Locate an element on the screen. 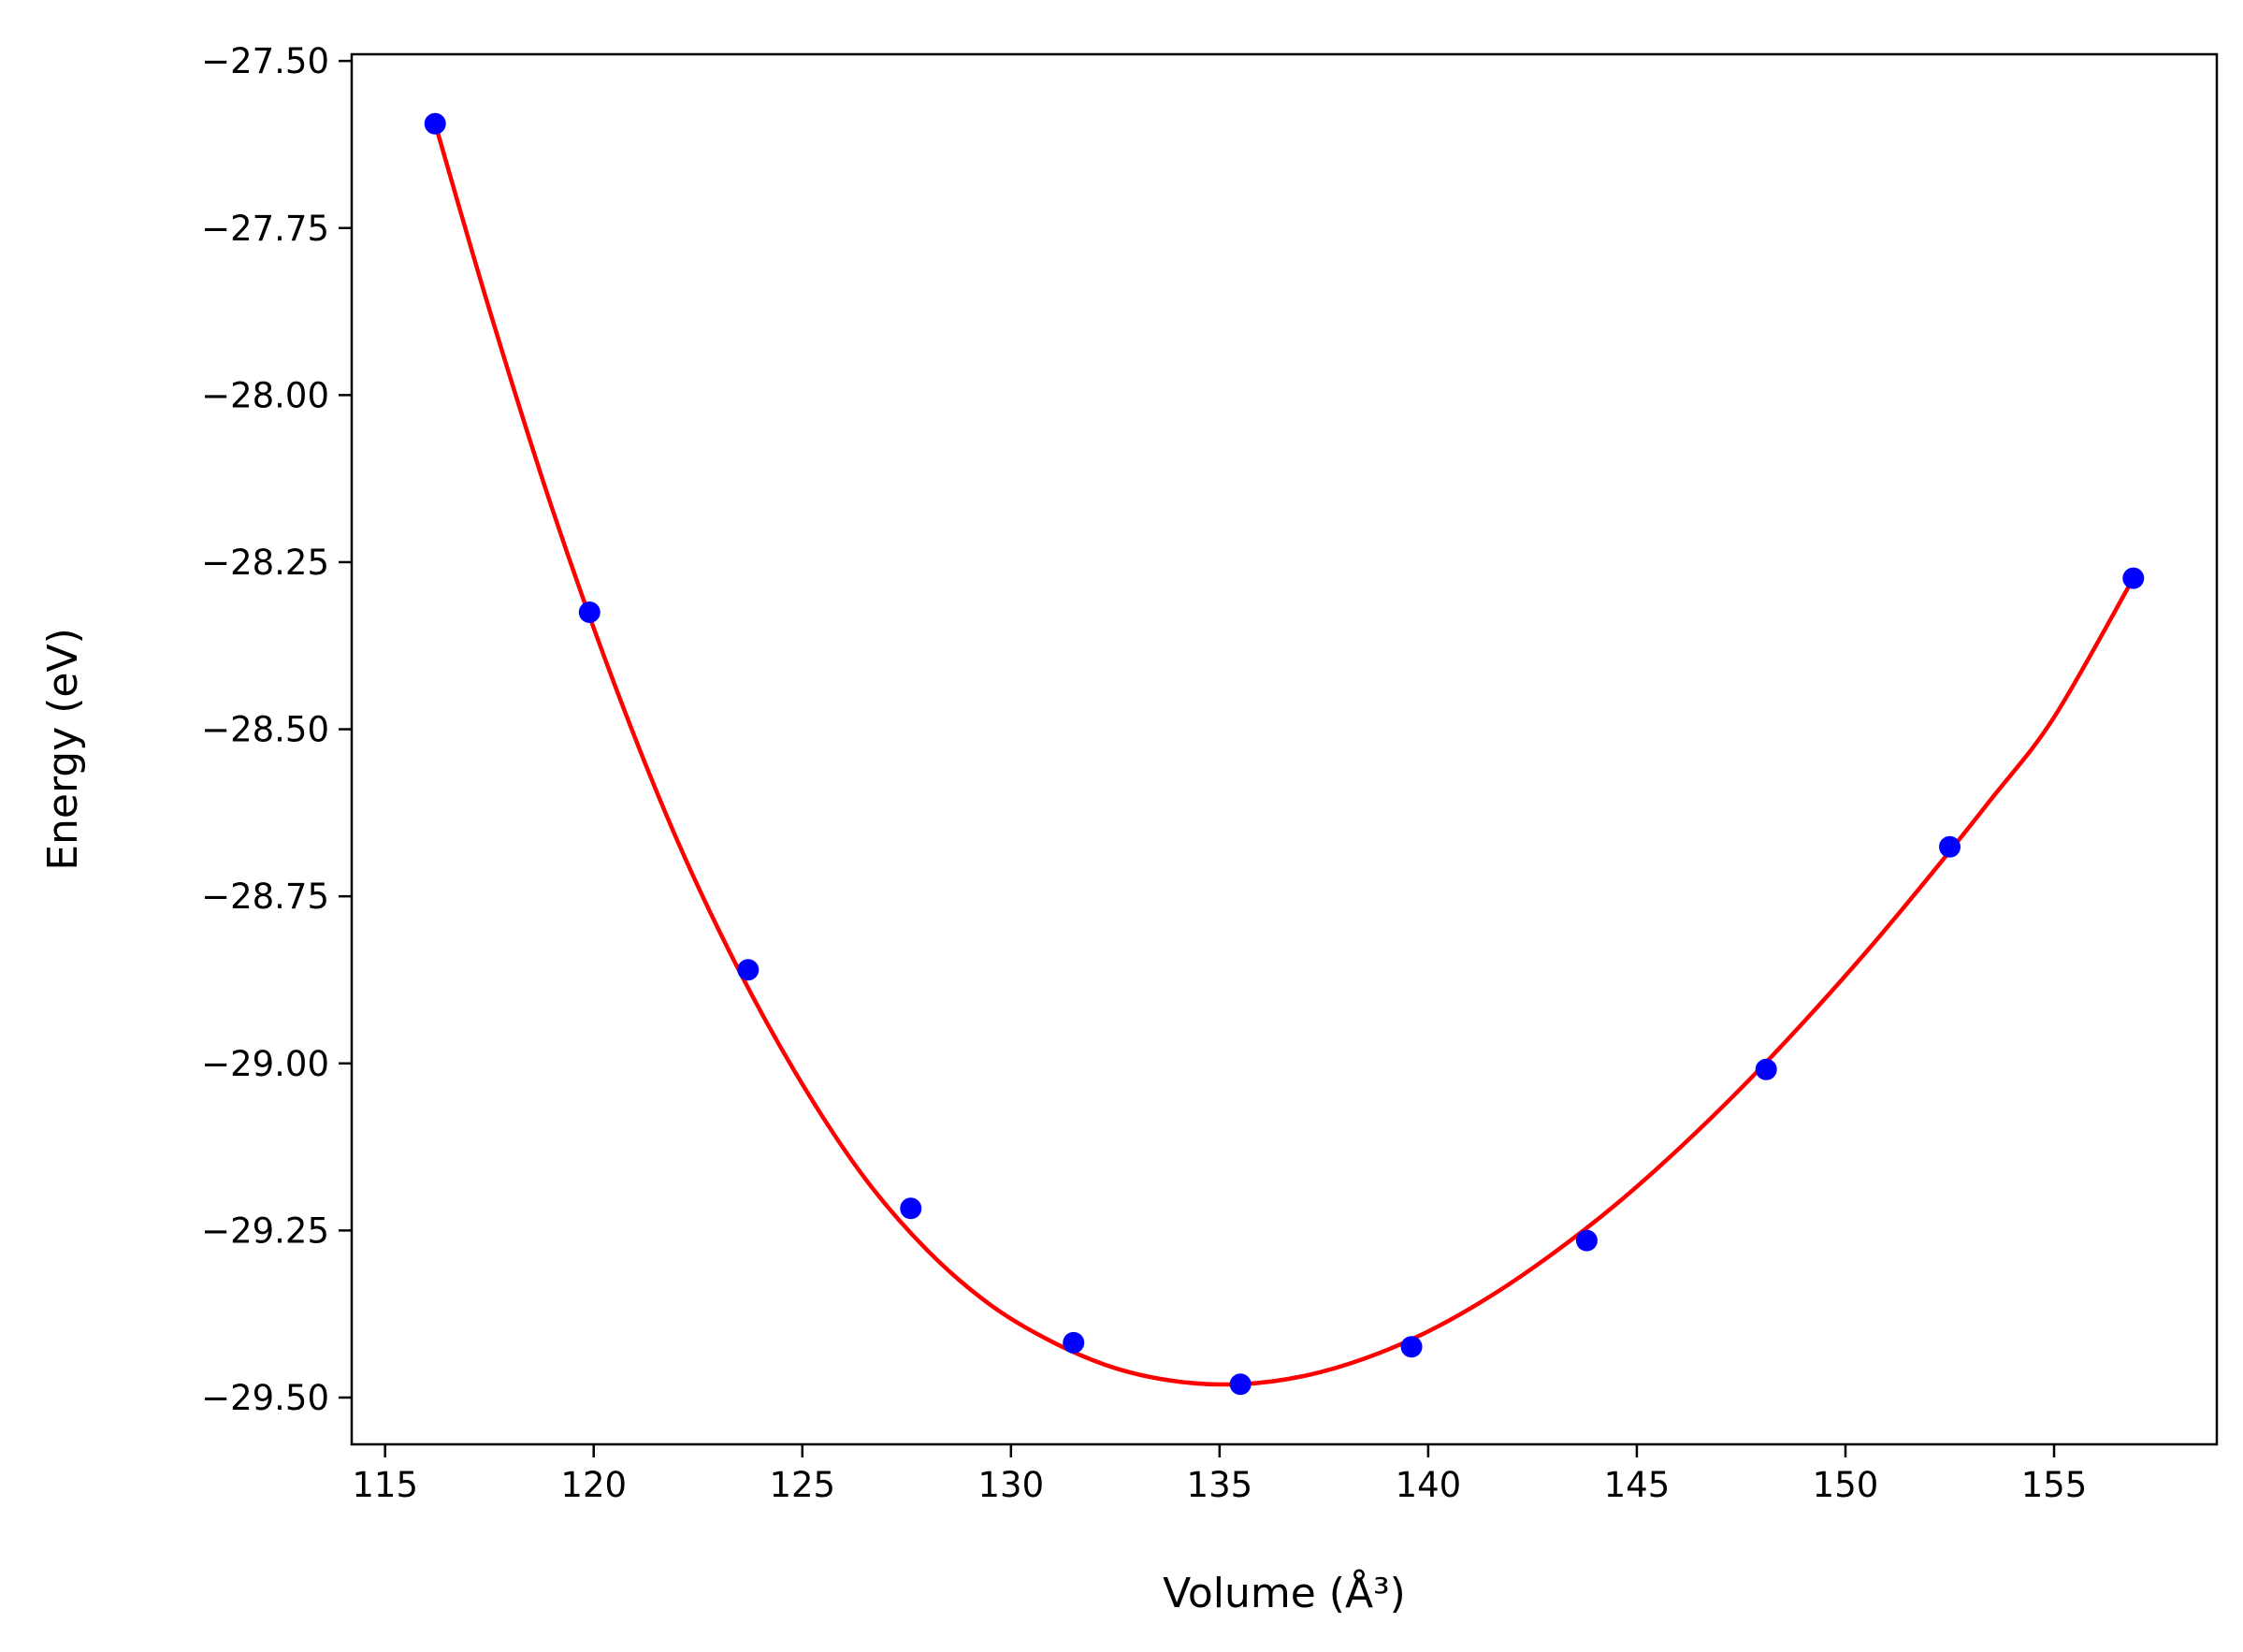  y-tick-label: −28.50 is located at coordinates (265, 730).